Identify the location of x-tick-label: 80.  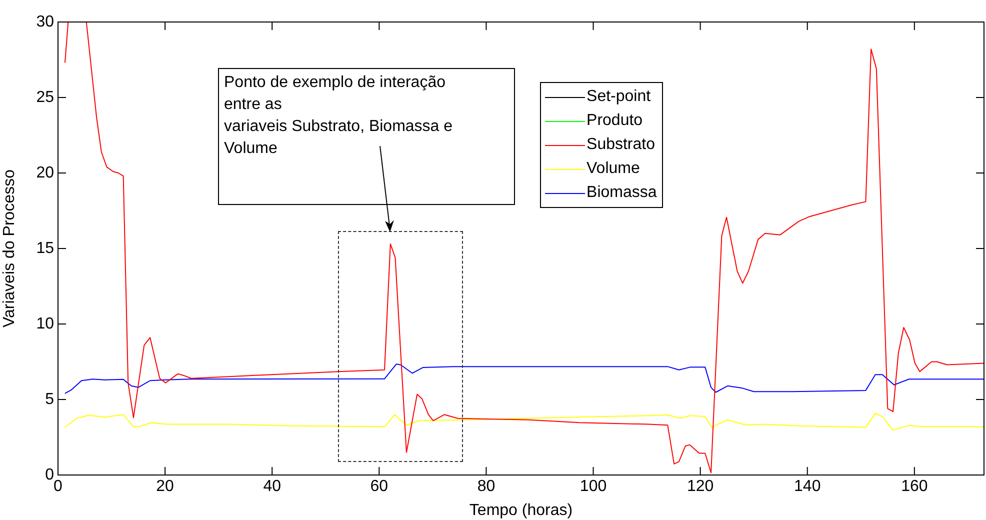
(486, 487).